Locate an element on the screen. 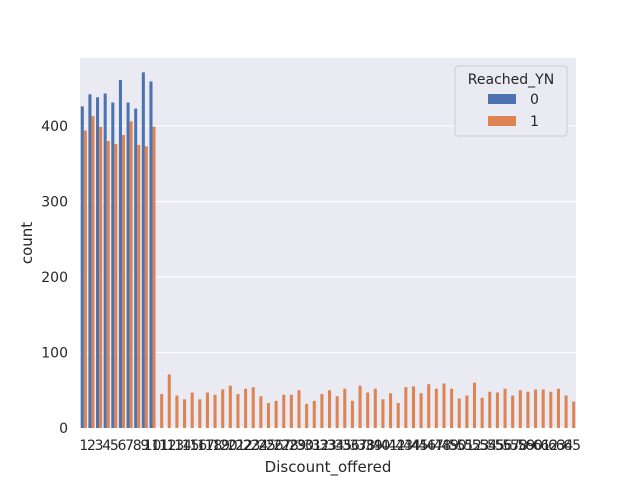 Image resolution: width=640 pixels, height=480 pixels. x-tick-label: 24 is located at coordinates (259, 446).